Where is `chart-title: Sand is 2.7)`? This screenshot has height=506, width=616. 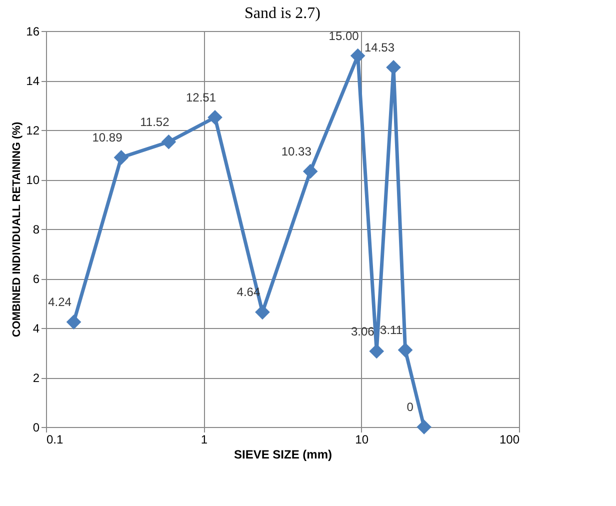
chart-title: Sand is 2.7) is located at coordinates (282, 13).